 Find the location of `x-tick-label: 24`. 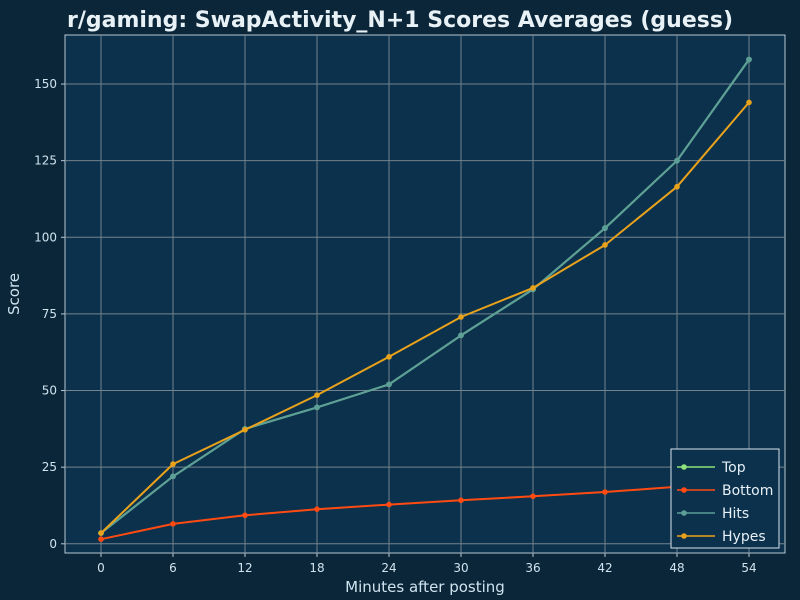

x-tick-label: 24 is located at coordinates (388, 568).